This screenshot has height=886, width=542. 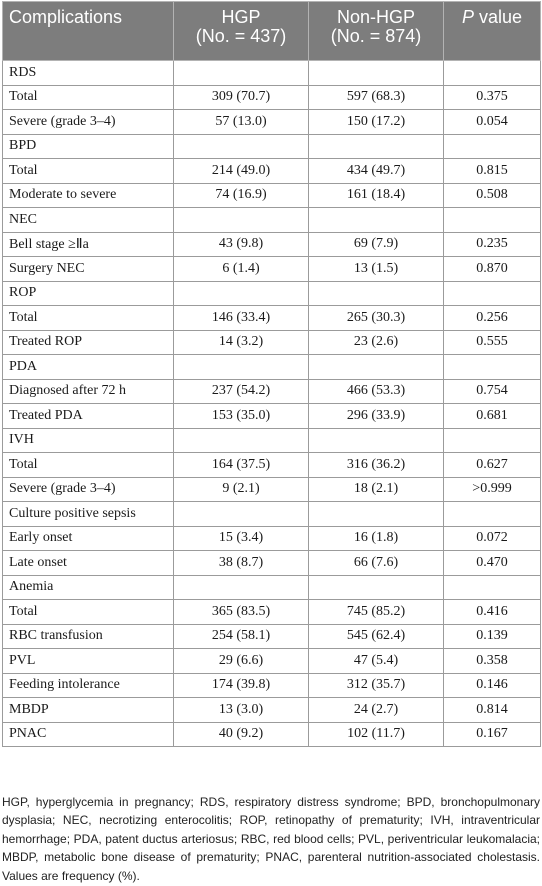 I want to click on hgp-value-cell: 13 (3.0), so click(x=241, y=710).